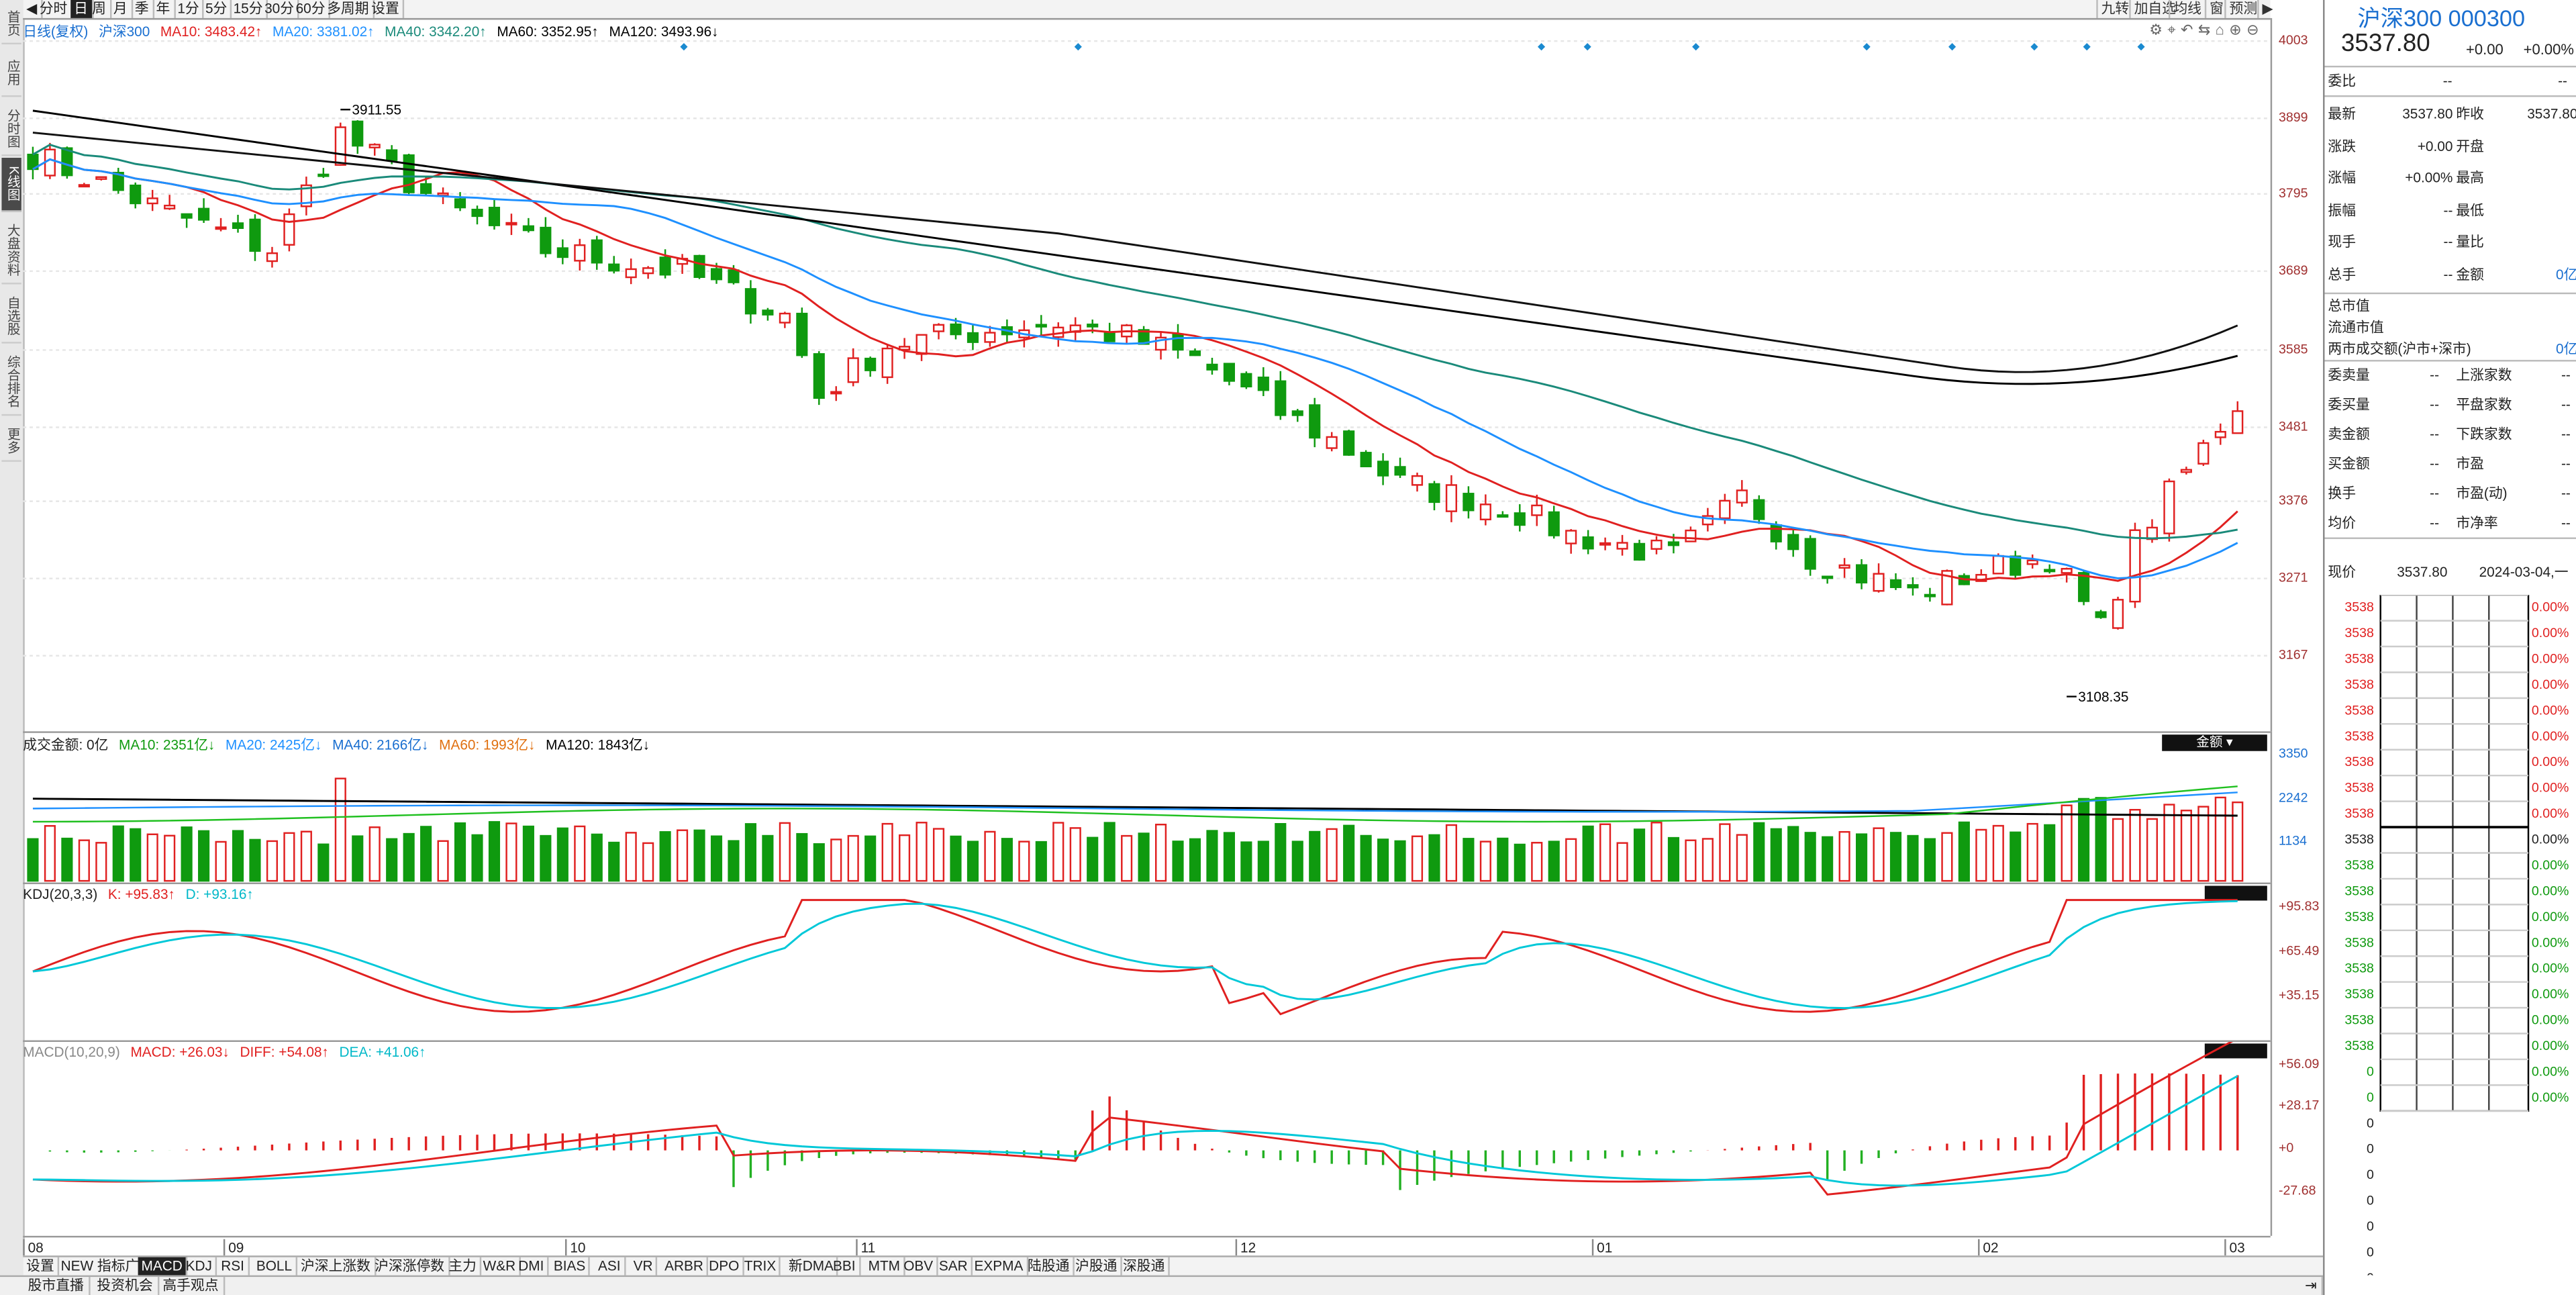 This screenshot has width=2576, height=1295. Describe the element at coordinates (685, 1266) in the screenshot. I see `indicator-tab: ARBR` at that location.